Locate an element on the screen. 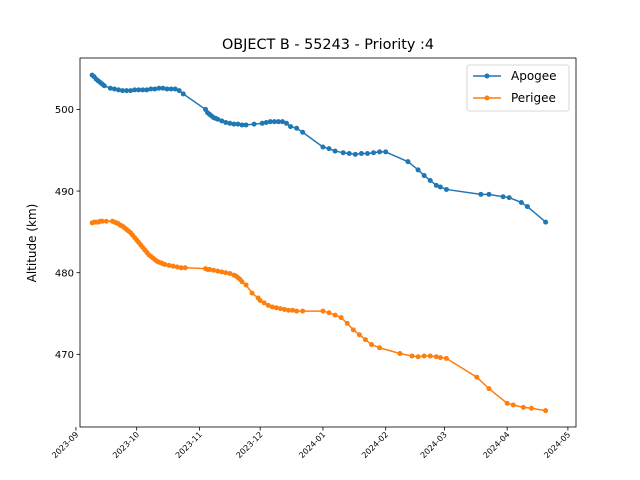  legend: Apogee Perigee is located at coordinates (518, 88).